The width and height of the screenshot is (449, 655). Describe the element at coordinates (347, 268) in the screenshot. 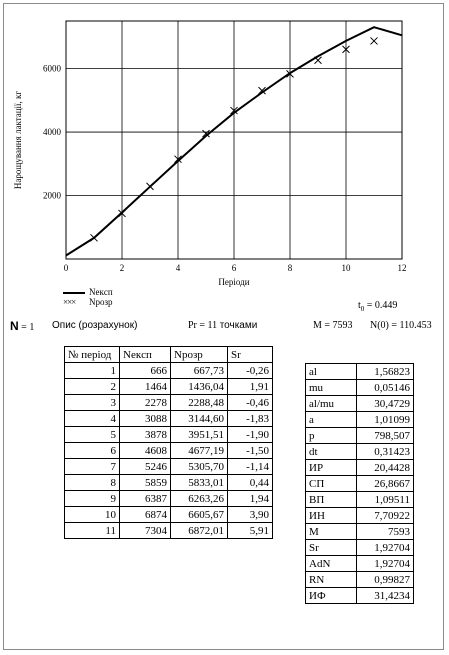

I see `x-tick-label: 10` at that location.